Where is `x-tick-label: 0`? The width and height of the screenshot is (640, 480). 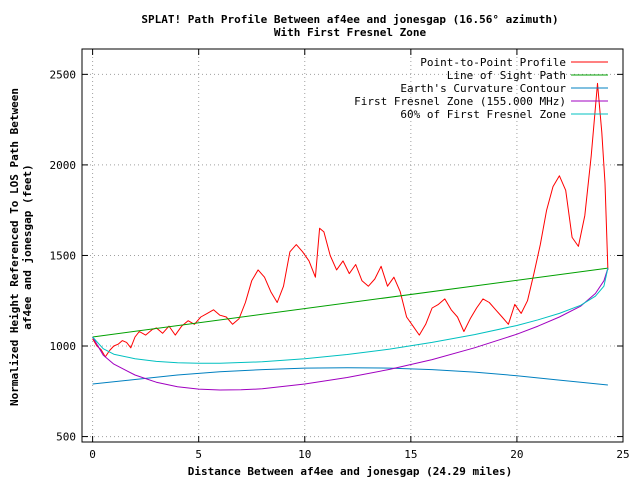 x-tick-label: 0 is located at coordinates (92, 454).